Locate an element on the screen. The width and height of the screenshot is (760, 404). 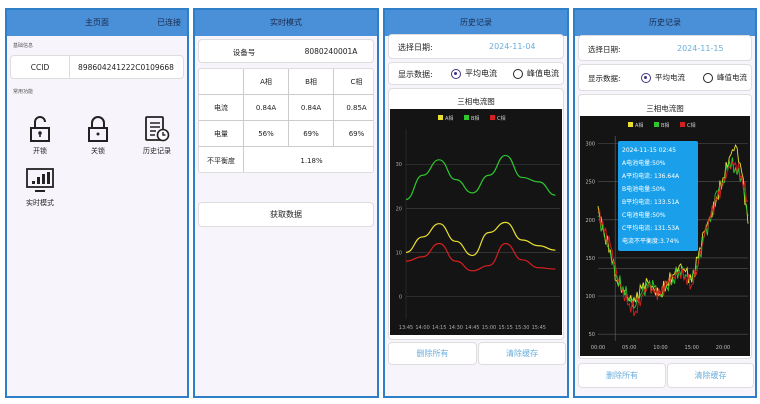
x-tick-label: 14:45 is located at coordinates (472, 328).